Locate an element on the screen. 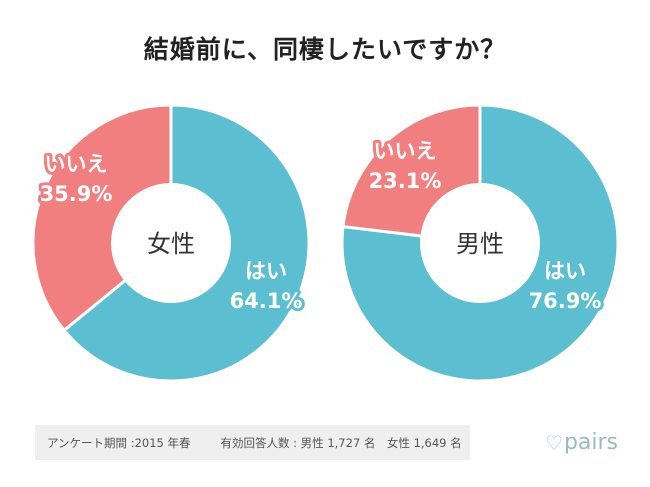 The image size is (650, 487). center-label: 女性 is located at coordinates (171, 244).